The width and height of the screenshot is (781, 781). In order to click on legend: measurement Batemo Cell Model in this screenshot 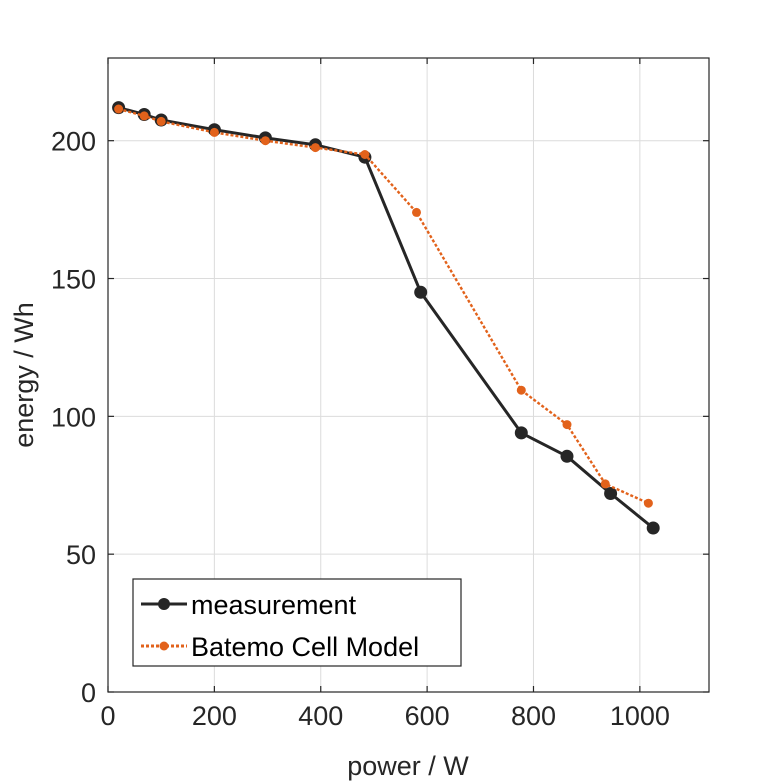, I will do `click(297, 622)`.